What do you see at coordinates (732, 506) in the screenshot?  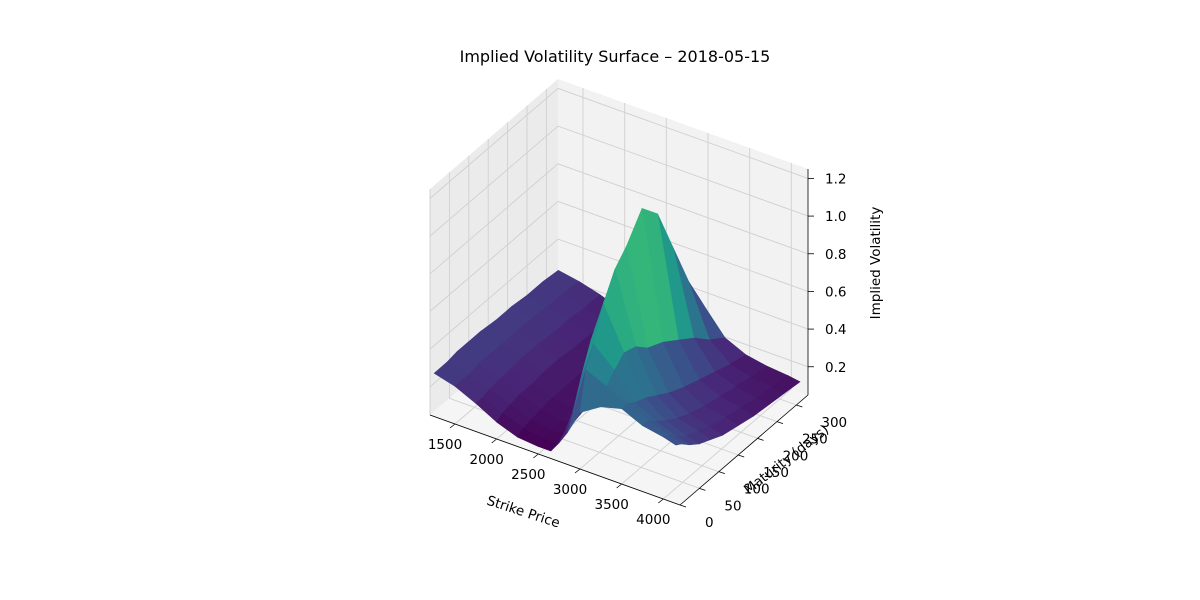 I see `y-tick-label: 50` at bounding box center [732, 506].